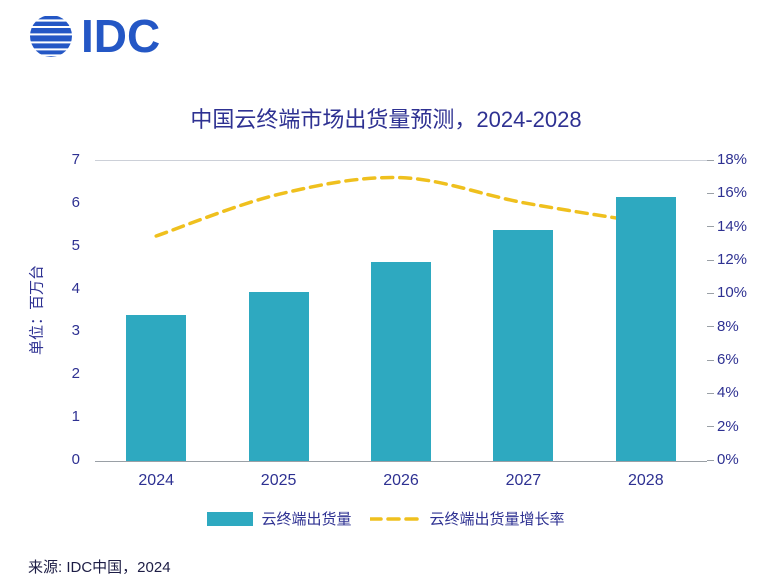  I want to click on y-left-tick-label: 0, so click(75, 459).